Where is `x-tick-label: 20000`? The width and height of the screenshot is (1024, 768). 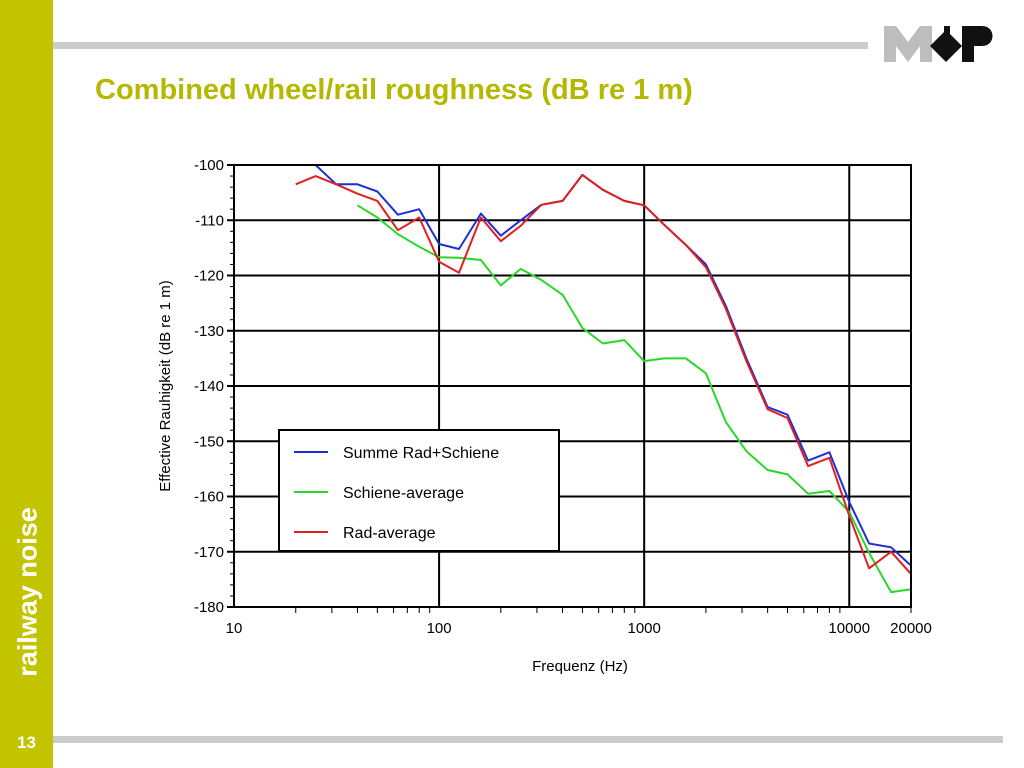 x-tick-label: 20000 is located at coordinates (911, 628).